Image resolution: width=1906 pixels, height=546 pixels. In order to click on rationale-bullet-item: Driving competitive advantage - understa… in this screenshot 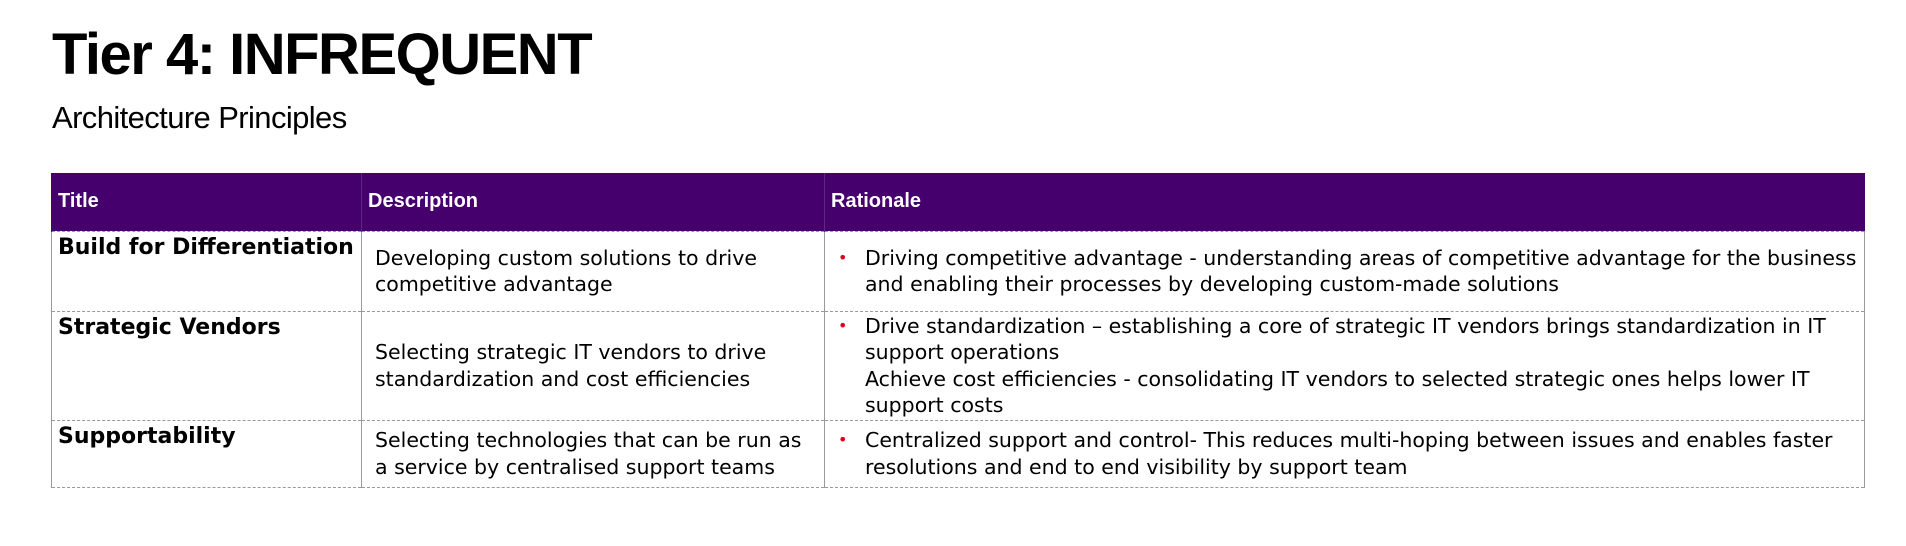, I will do `click(1348, 271)`.